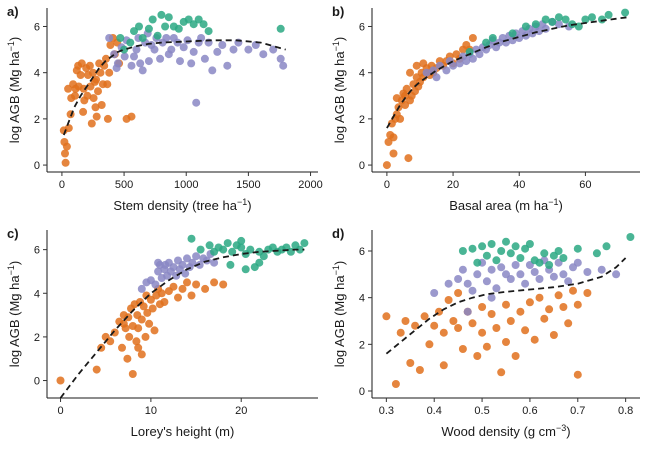  I want to click on x-axis-label: Lorey's height (m), so click(183, 431).